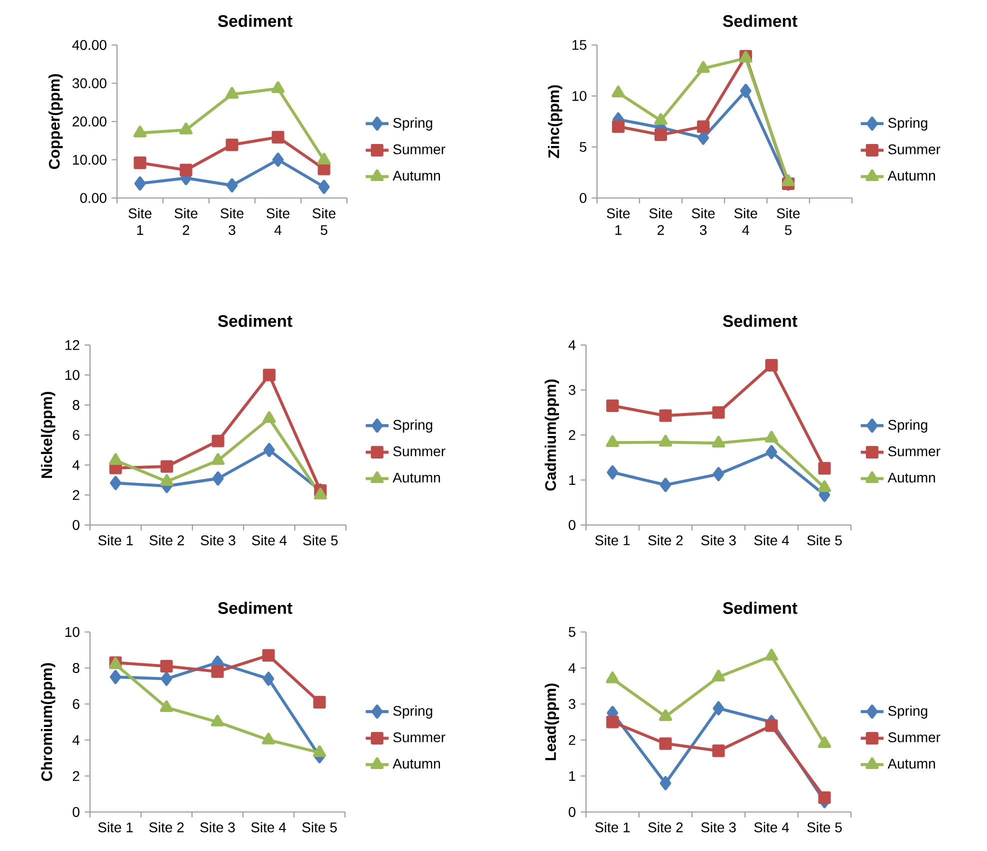 Image resolution: width=987 pixels, height=851 pixels. I want to click on y-axis-title: Copper(ppm), so click(55, 121).